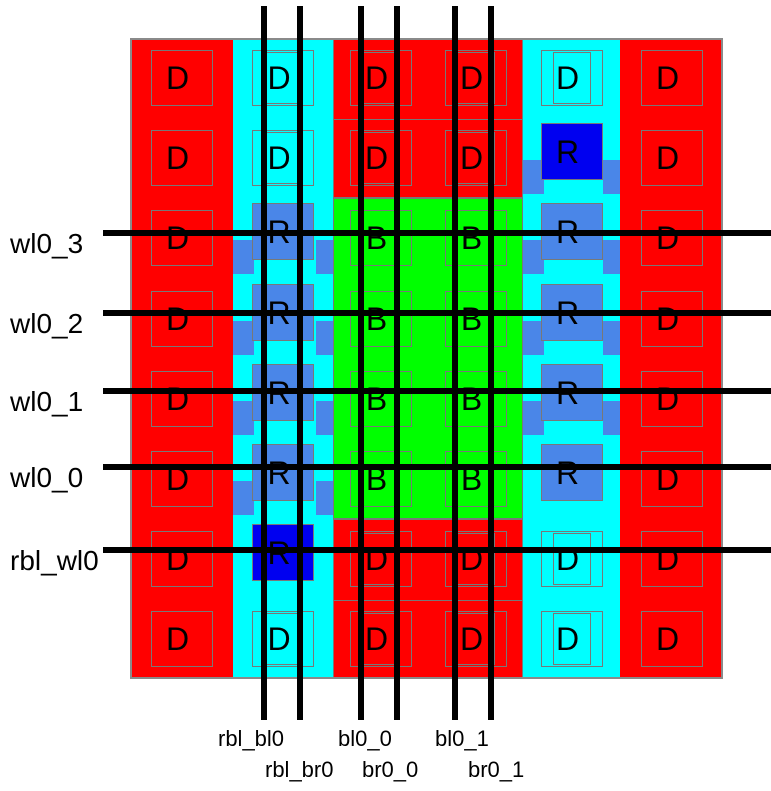 Image resolution: width=771 pixels, height=791 pixels. What do you see at coordinates (181, 238) in the screenshot?
I see `dummy-cell-r2c0` at bounding box center [181, 238].